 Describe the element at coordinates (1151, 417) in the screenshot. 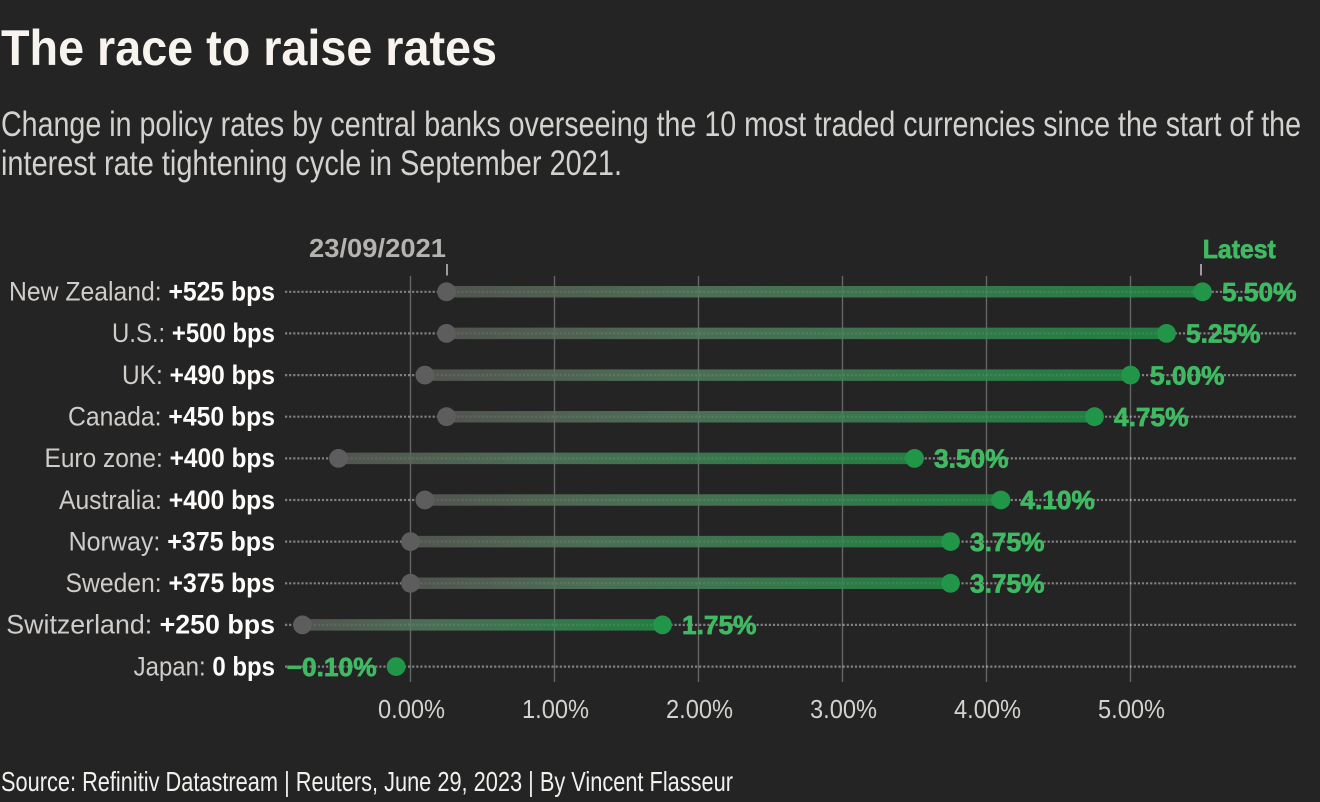

I see `svg-text: 4.75%` at that location.